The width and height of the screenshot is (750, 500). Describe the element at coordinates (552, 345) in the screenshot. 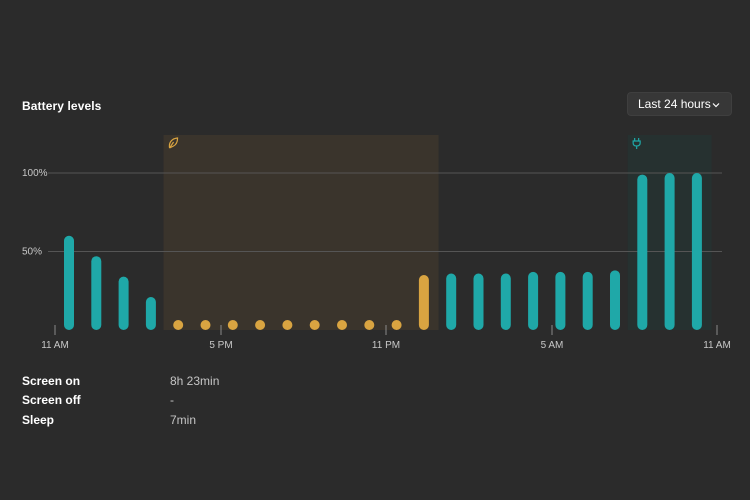

I see `x-tick-label: 5 AM` at that location.